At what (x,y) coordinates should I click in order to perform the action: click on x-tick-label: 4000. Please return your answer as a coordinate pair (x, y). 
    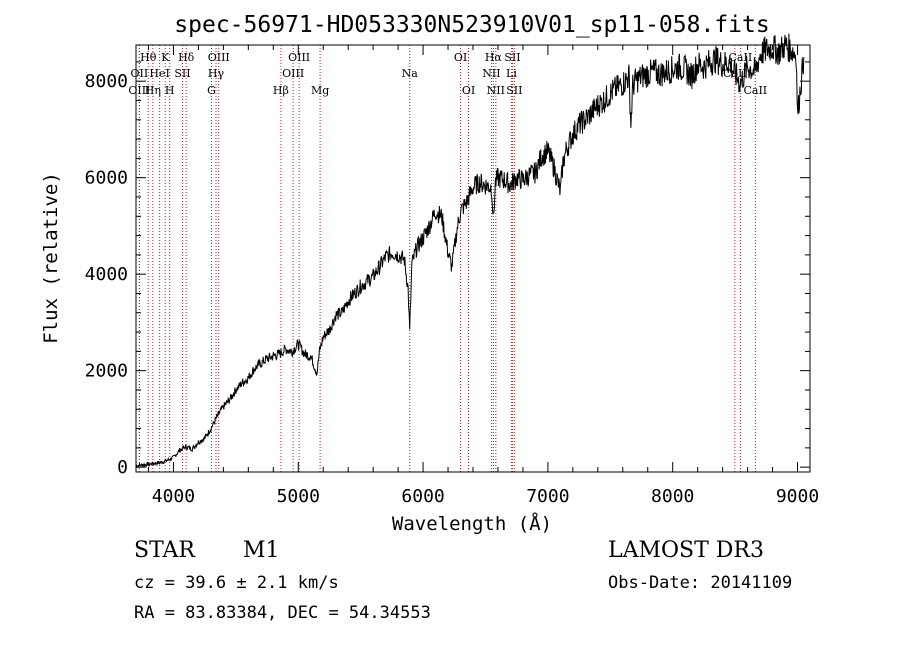
    Looking at the image, I should click on (173, 496).